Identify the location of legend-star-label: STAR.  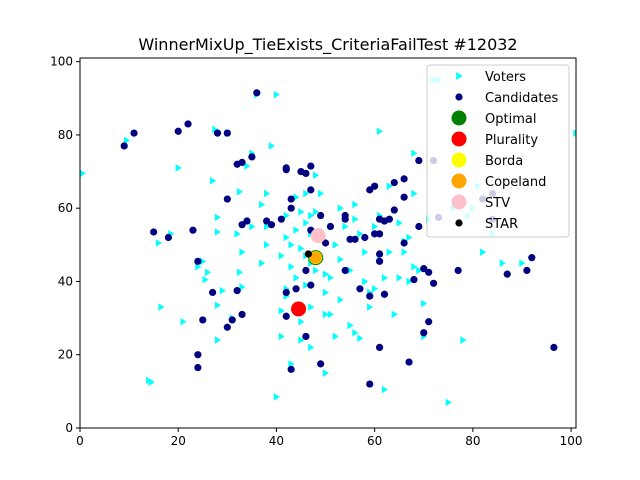
(501, 224).